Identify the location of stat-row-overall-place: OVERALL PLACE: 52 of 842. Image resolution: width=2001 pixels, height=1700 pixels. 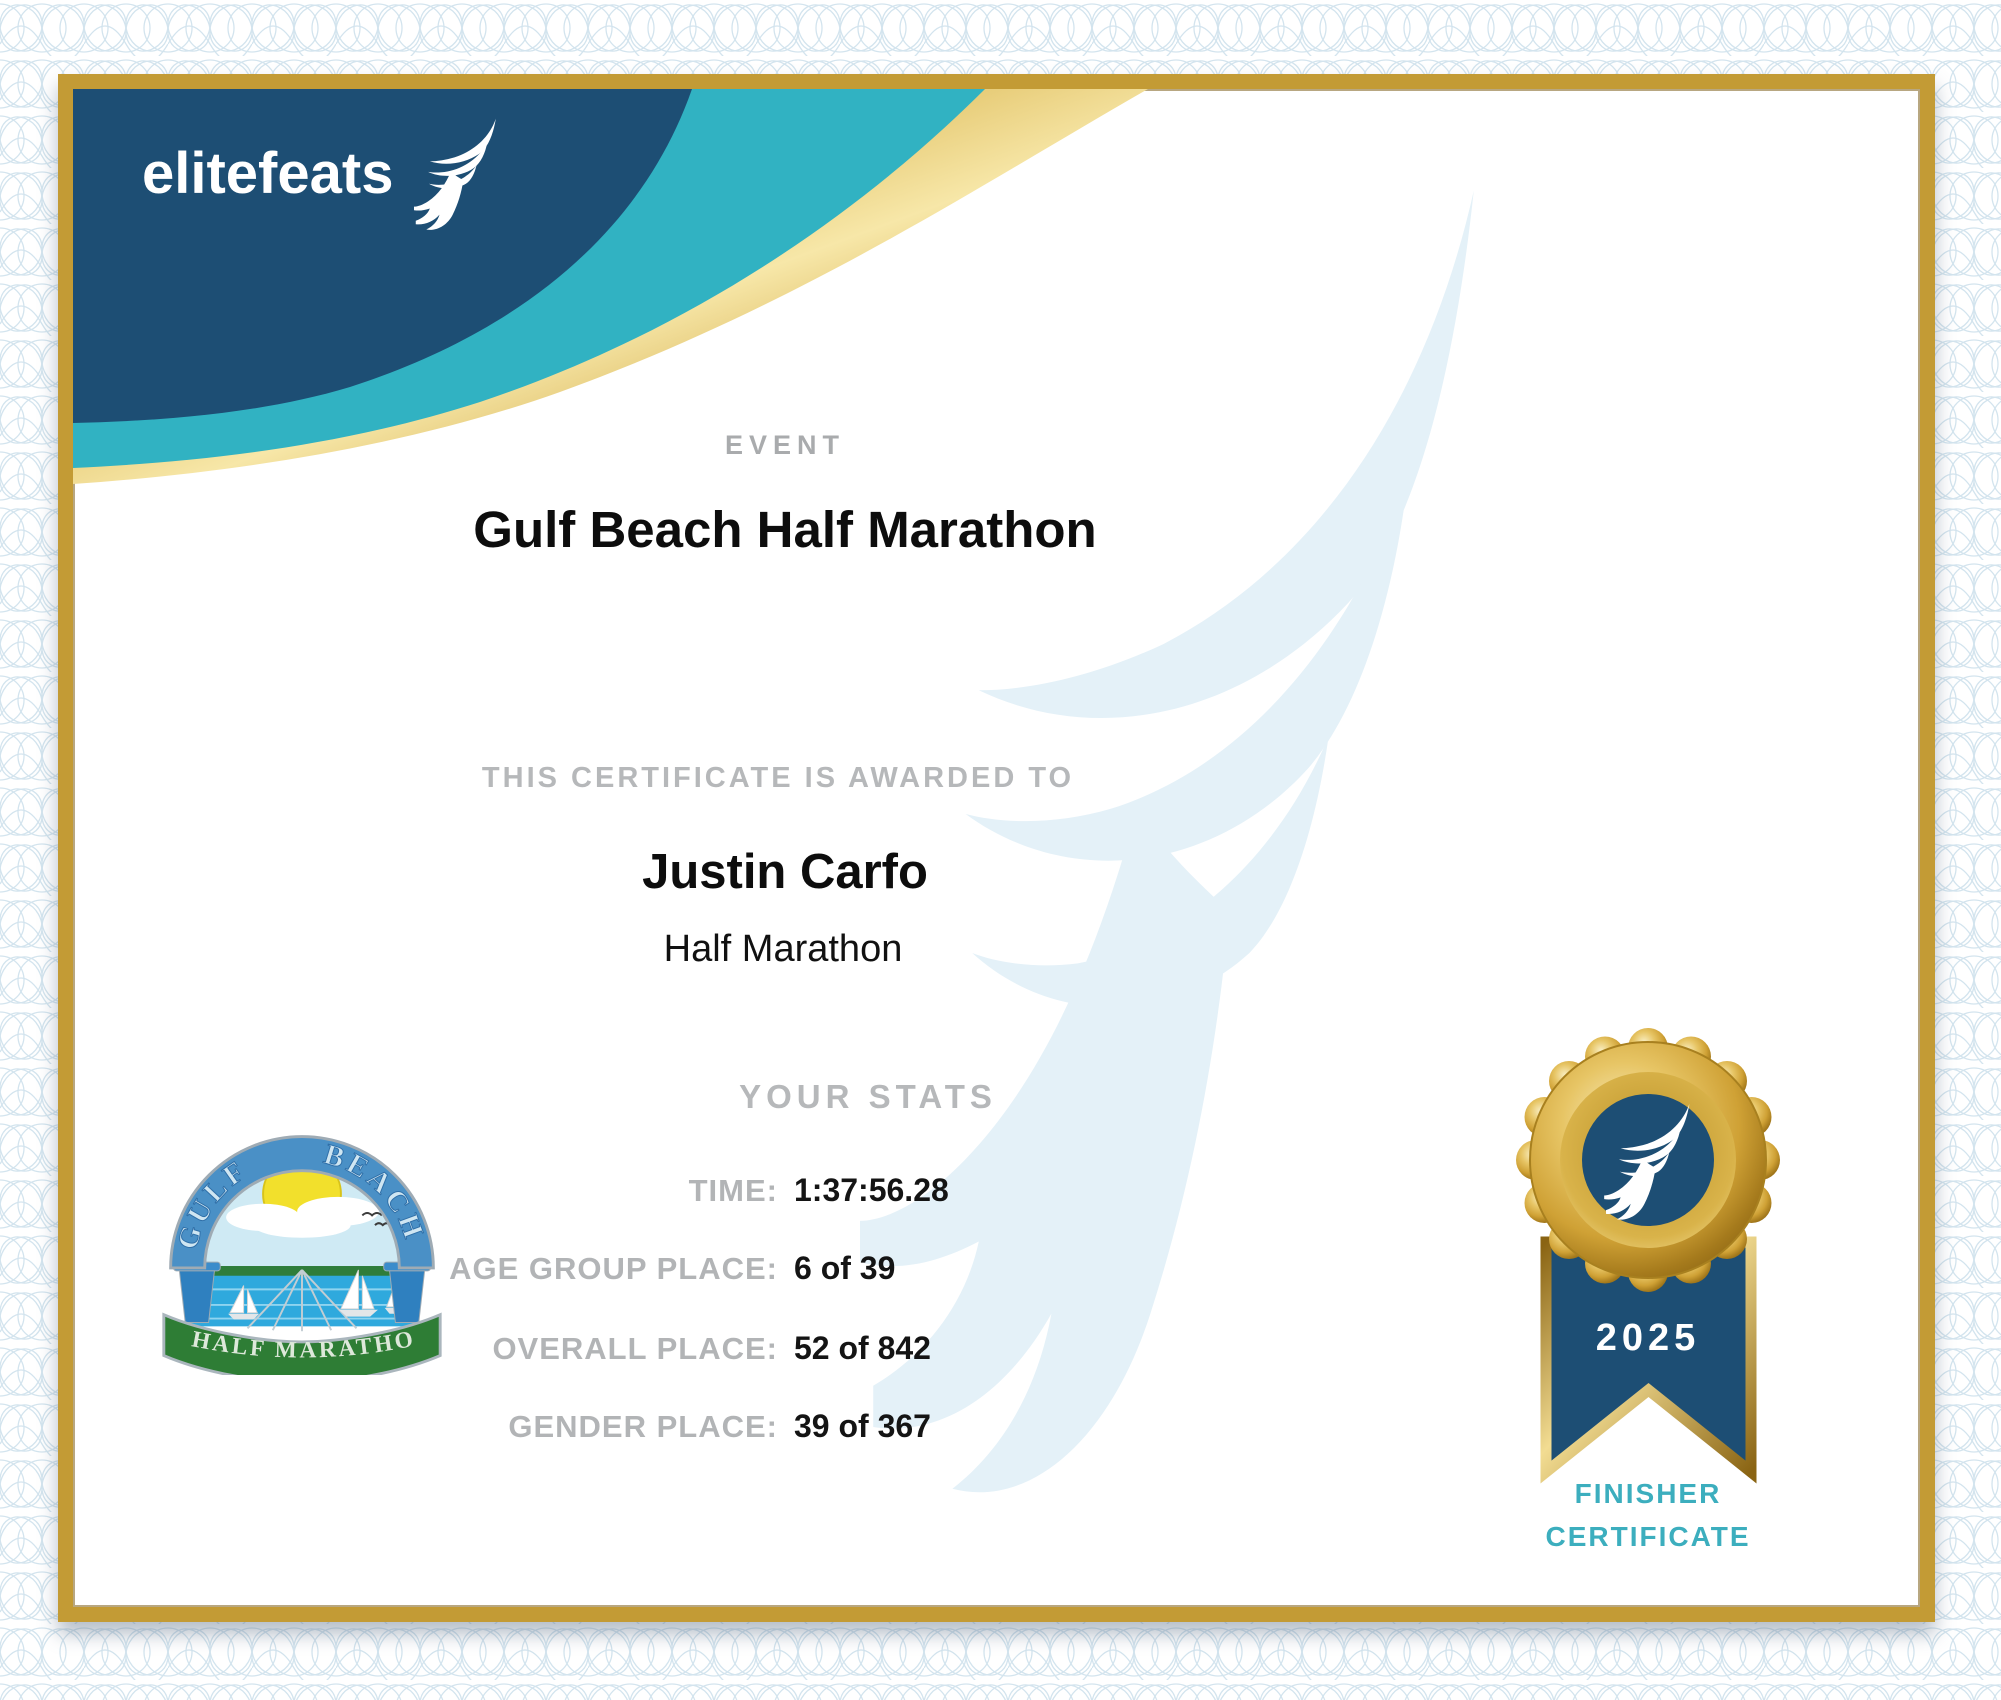
(750, 1348).